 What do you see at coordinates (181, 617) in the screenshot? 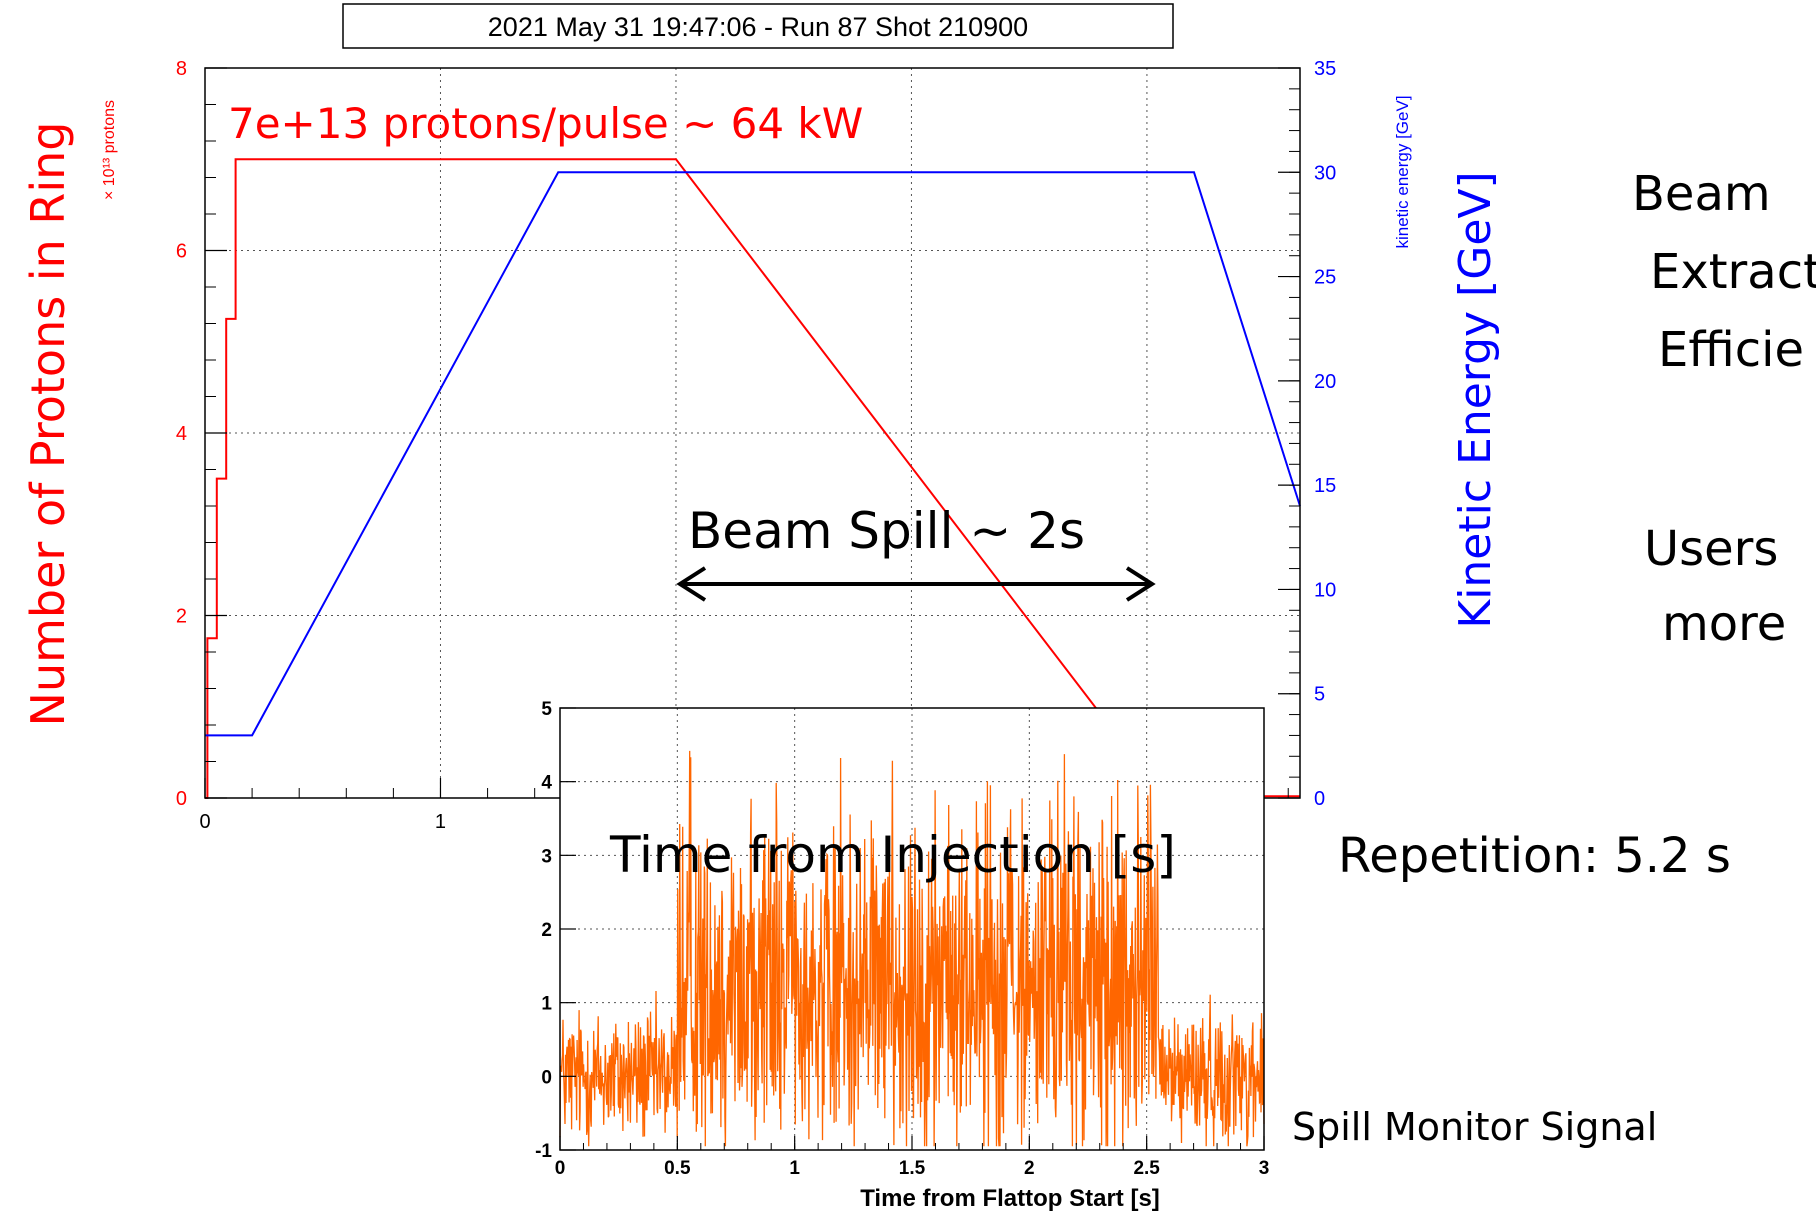
I see `left-y-tick-label: 2` at bounding box center [181, 617].